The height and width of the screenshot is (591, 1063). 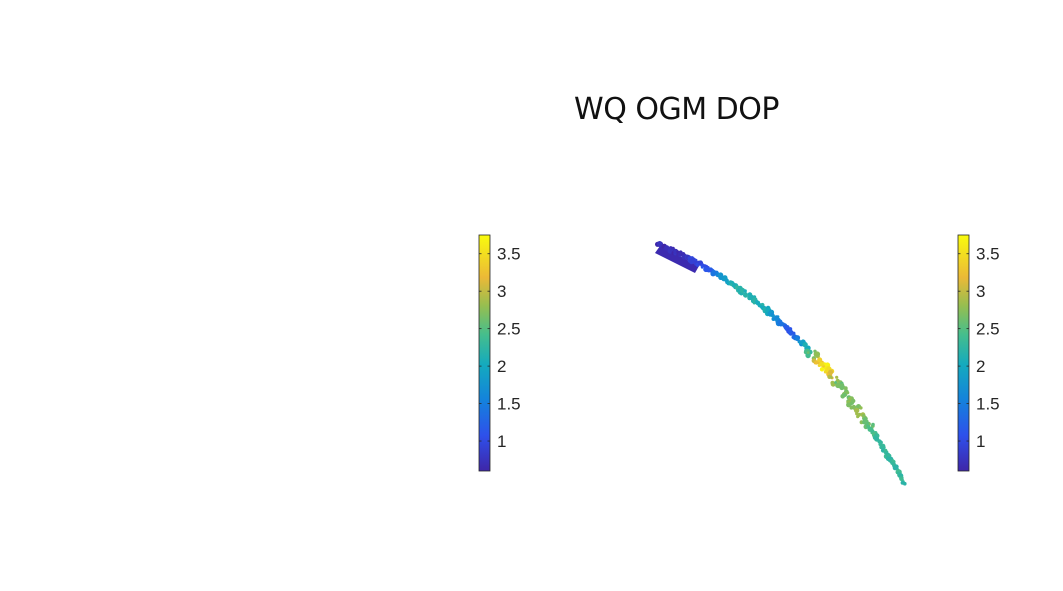 I want to click on chart-title: WQ OGM DOP, so click(x=676, y=109).